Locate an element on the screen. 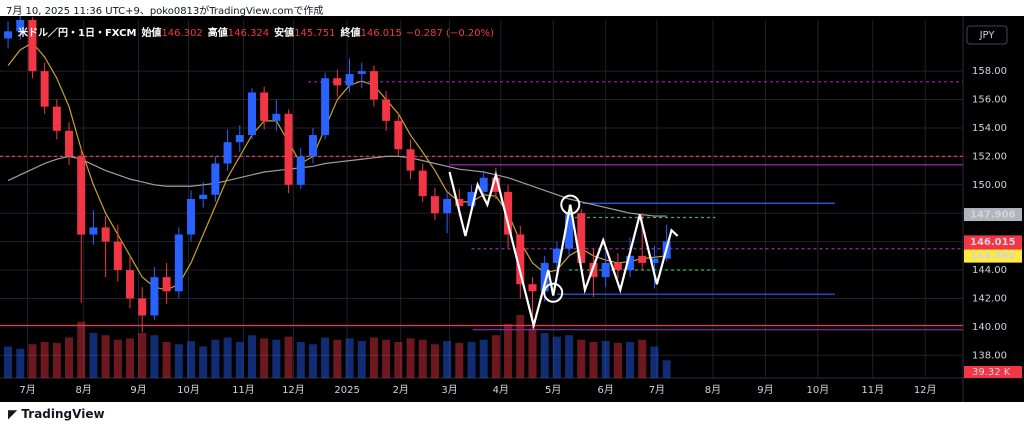 The height and width of the screenshot is (430, 1024). ohlc-value: 146.324 is located at coordinates (248, 33).